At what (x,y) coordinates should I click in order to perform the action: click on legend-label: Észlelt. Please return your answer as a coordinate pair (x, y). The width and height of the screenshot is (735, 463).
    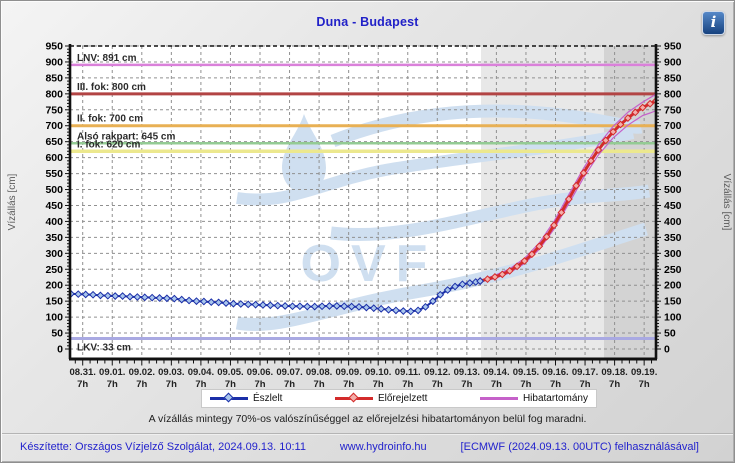
    Looking at the image, I should click on (268, 398).